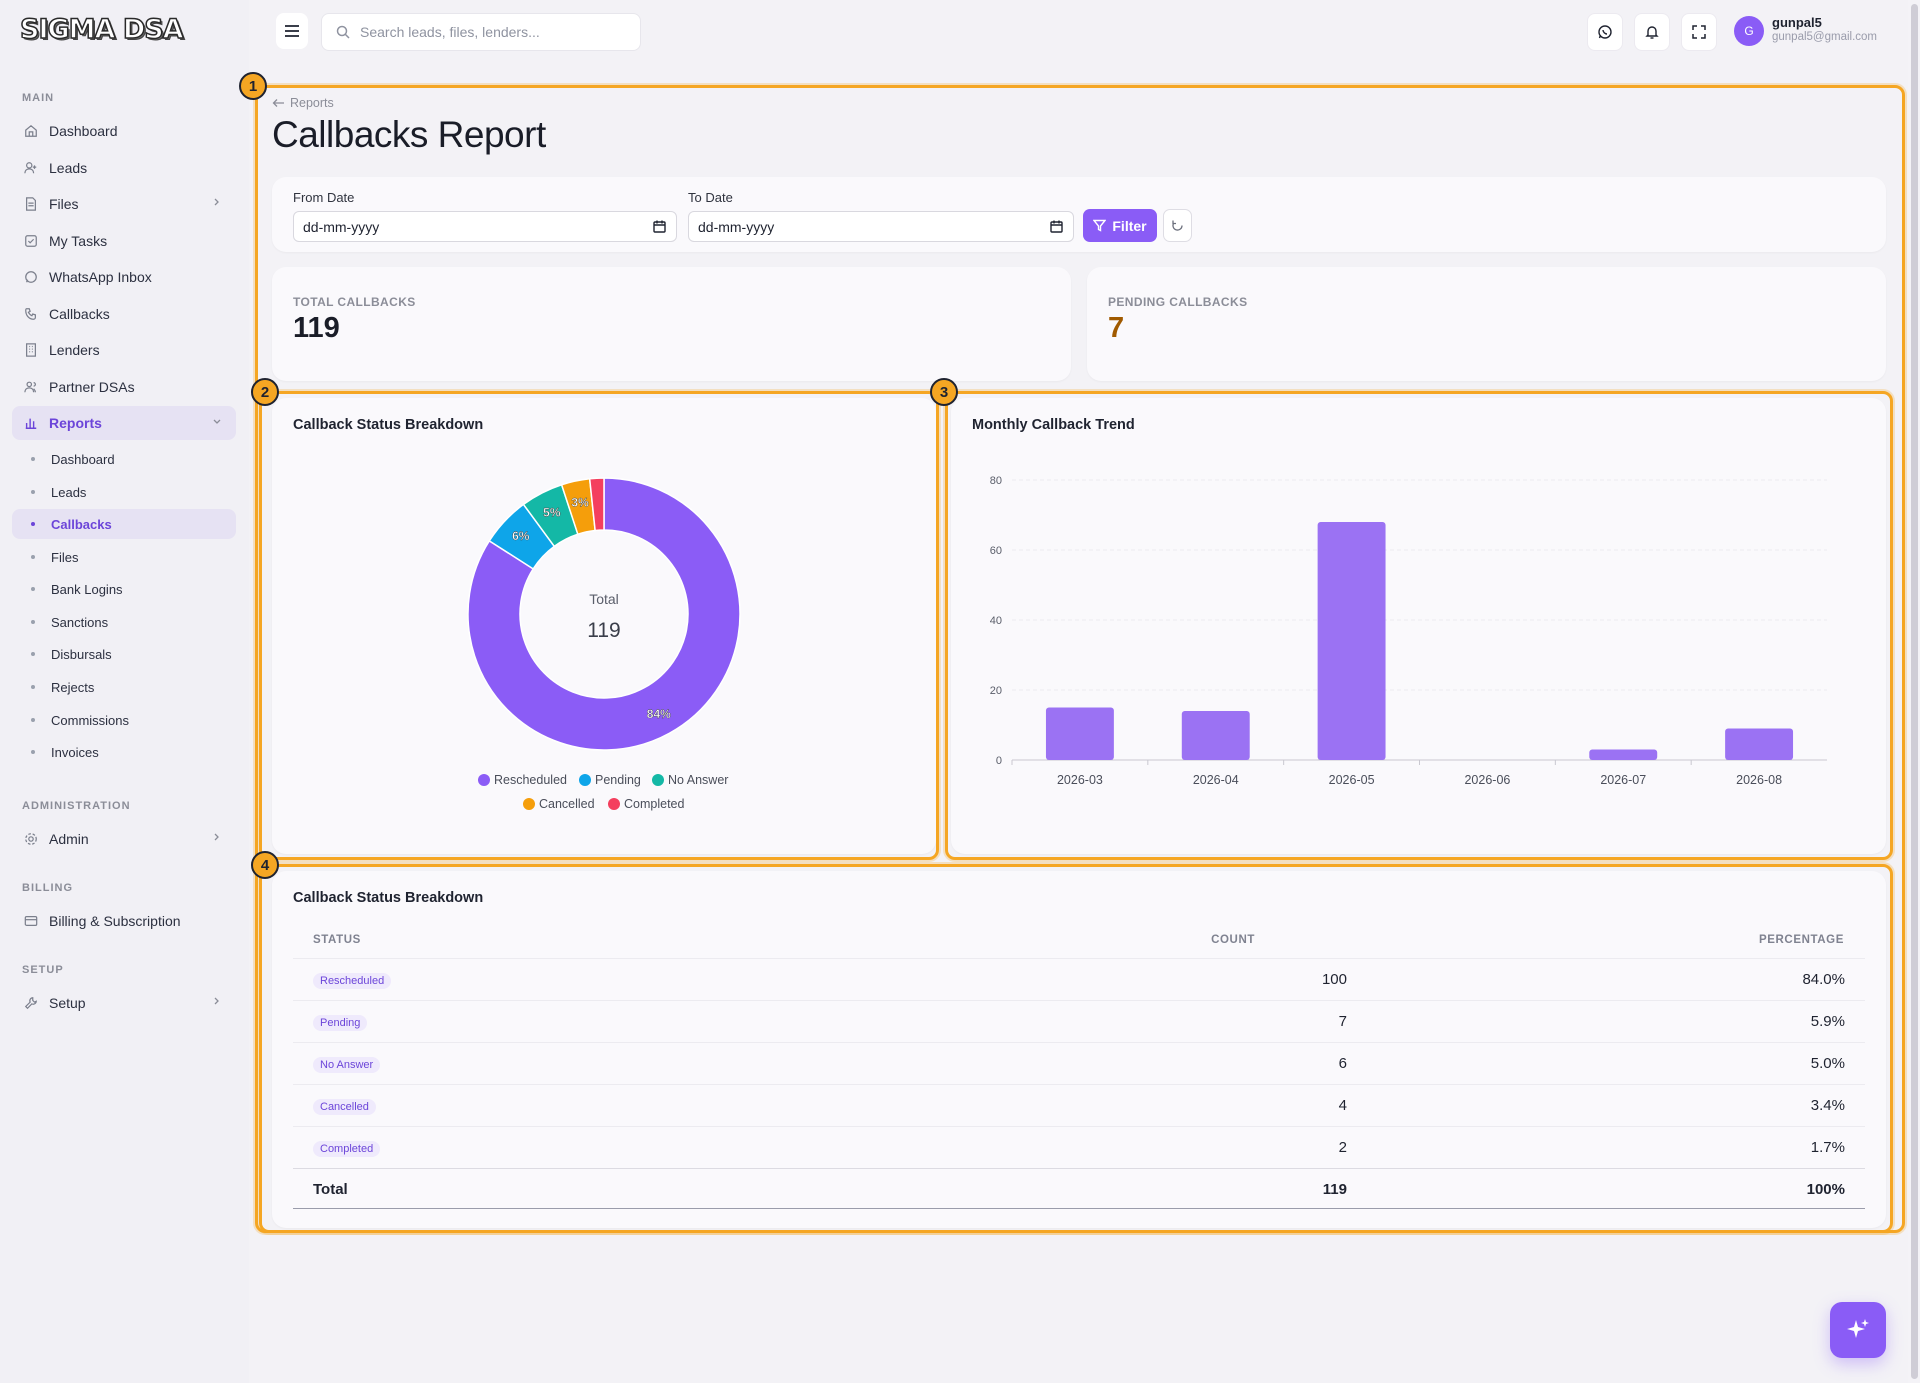  I want to click on sidebar-item-leads: Leads, so click(124, 168).